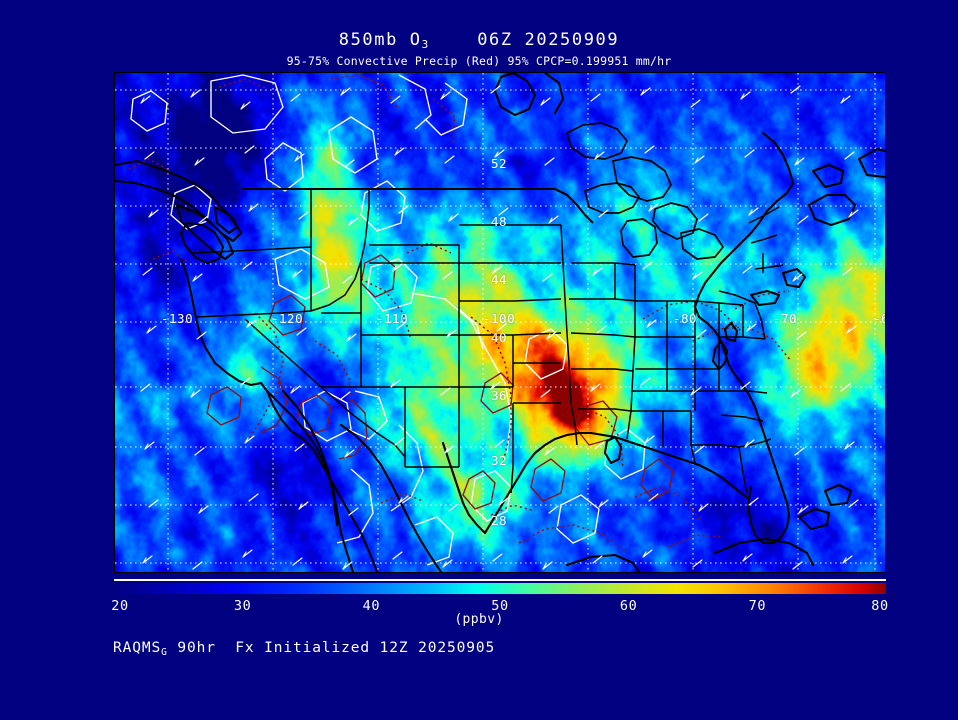  Describe the element at coordinates (120, 606) in the screenshot. I see `colorbar-tick-20: 20` at that location.